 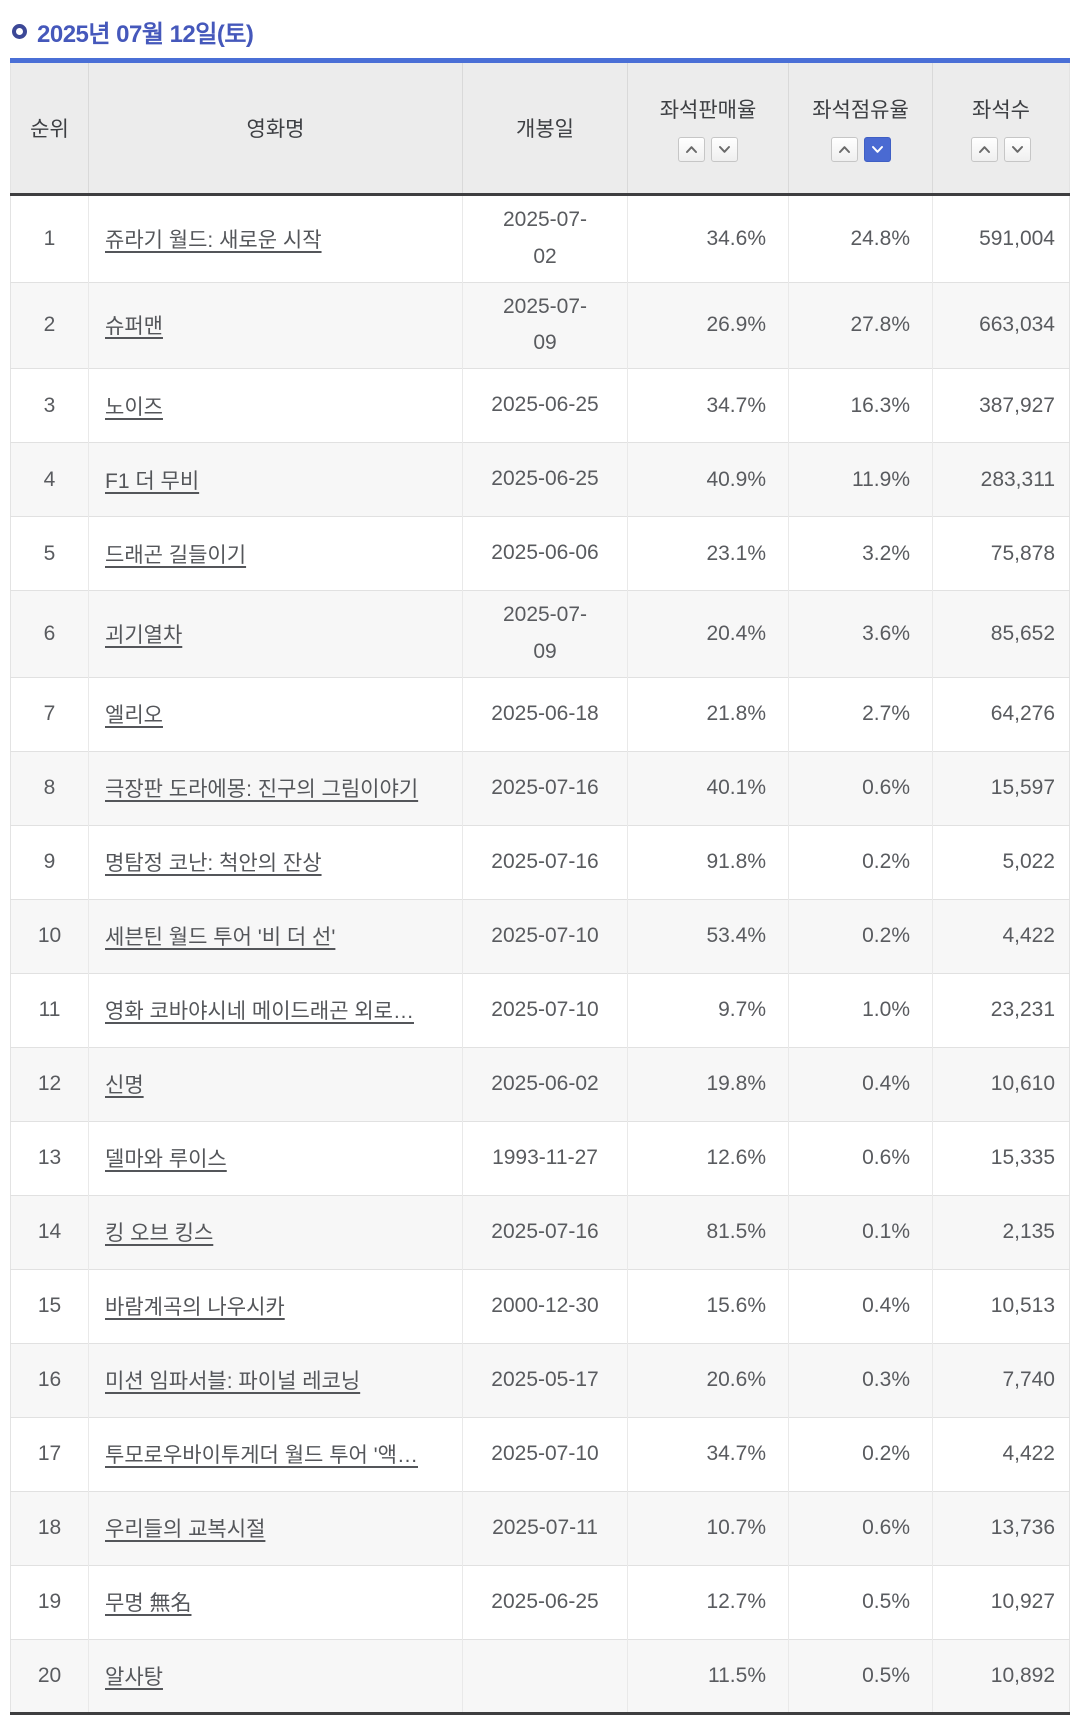 I want to click on rank-cell: 17, so click(x=49, y=1453).